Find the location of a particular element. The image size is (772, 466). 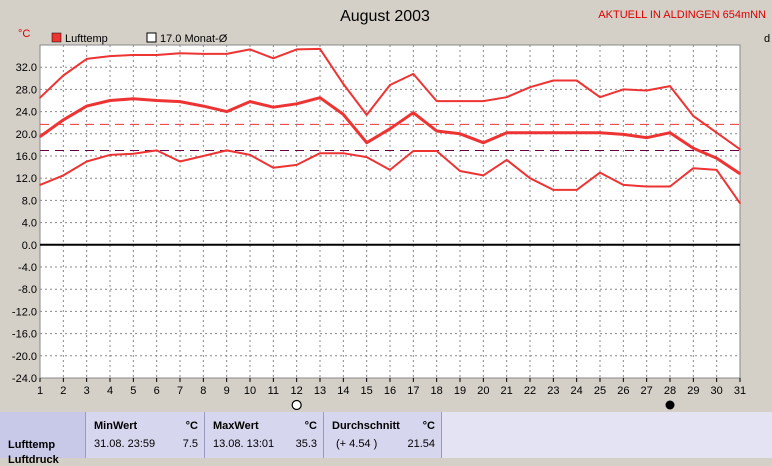

x-tick-label: 12 is located at coordinates (297, 391).